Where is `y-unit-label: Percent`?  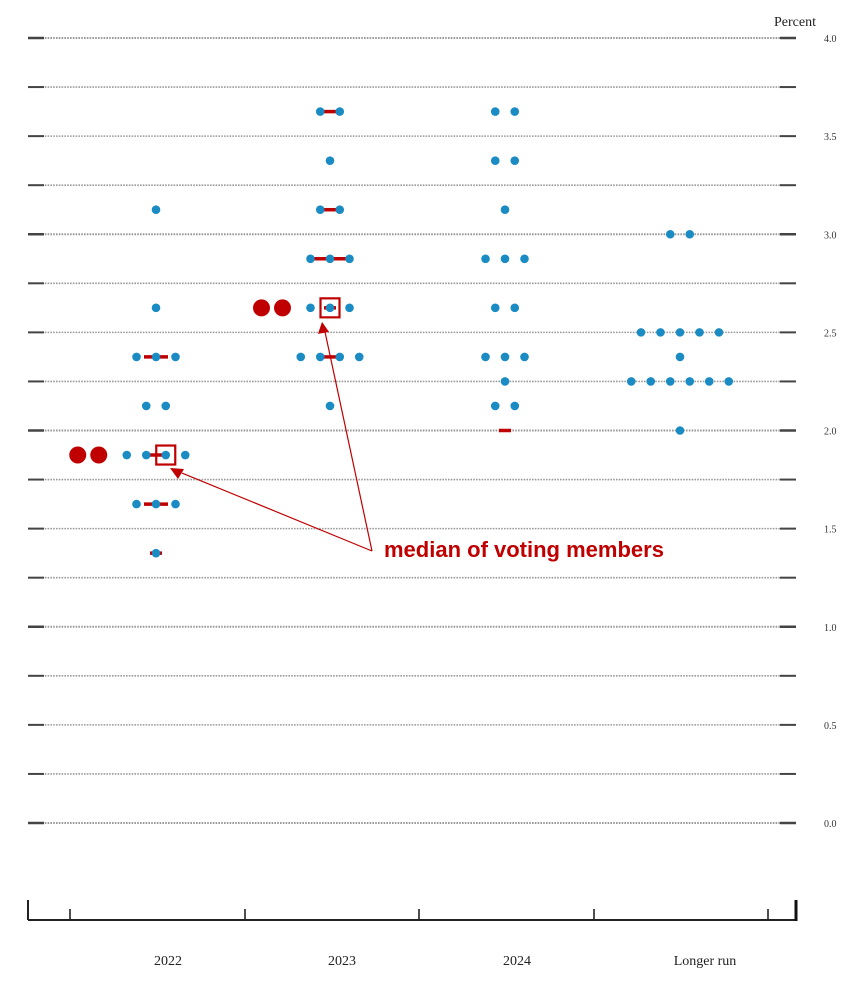 y-unit-label: Percent is located at coordinates (795, 22).